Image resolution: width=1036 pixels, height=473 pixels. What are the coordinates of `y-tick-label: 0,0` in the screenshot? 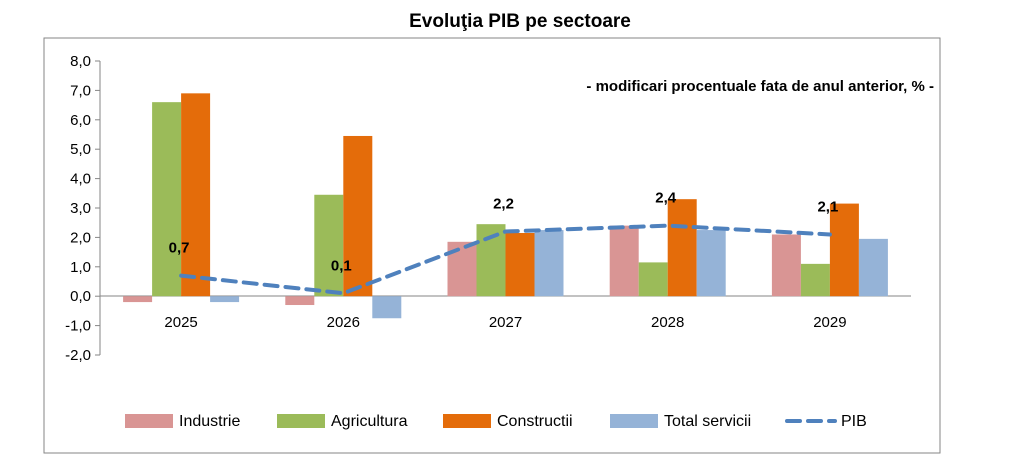 It's located at (80, 296).